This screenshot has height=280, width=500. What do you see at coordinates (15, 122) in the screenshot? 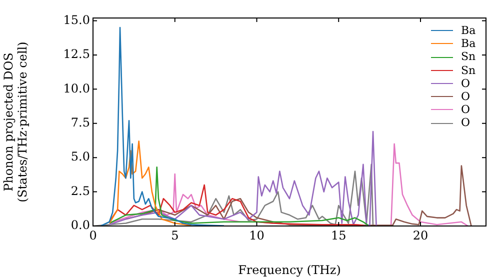
I see `y-axis-title: Phonon projected DOS (States/THz·primitive cell)` at bounding box center [15, 122].